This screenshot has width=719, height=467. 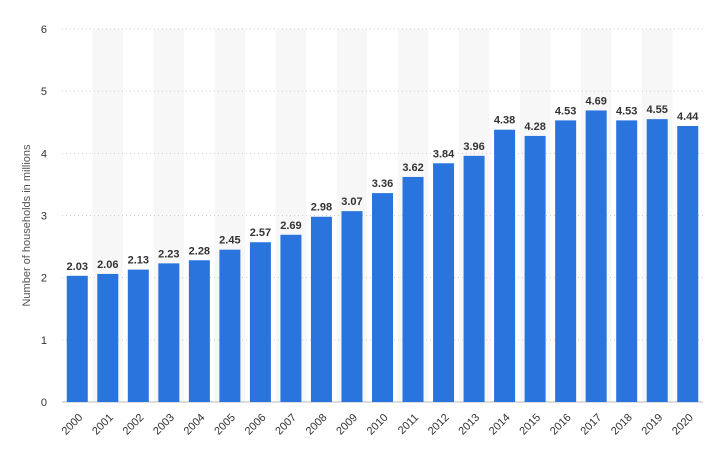 I want to click on data-label-2010: 3.36, so click(x=382, y=184).